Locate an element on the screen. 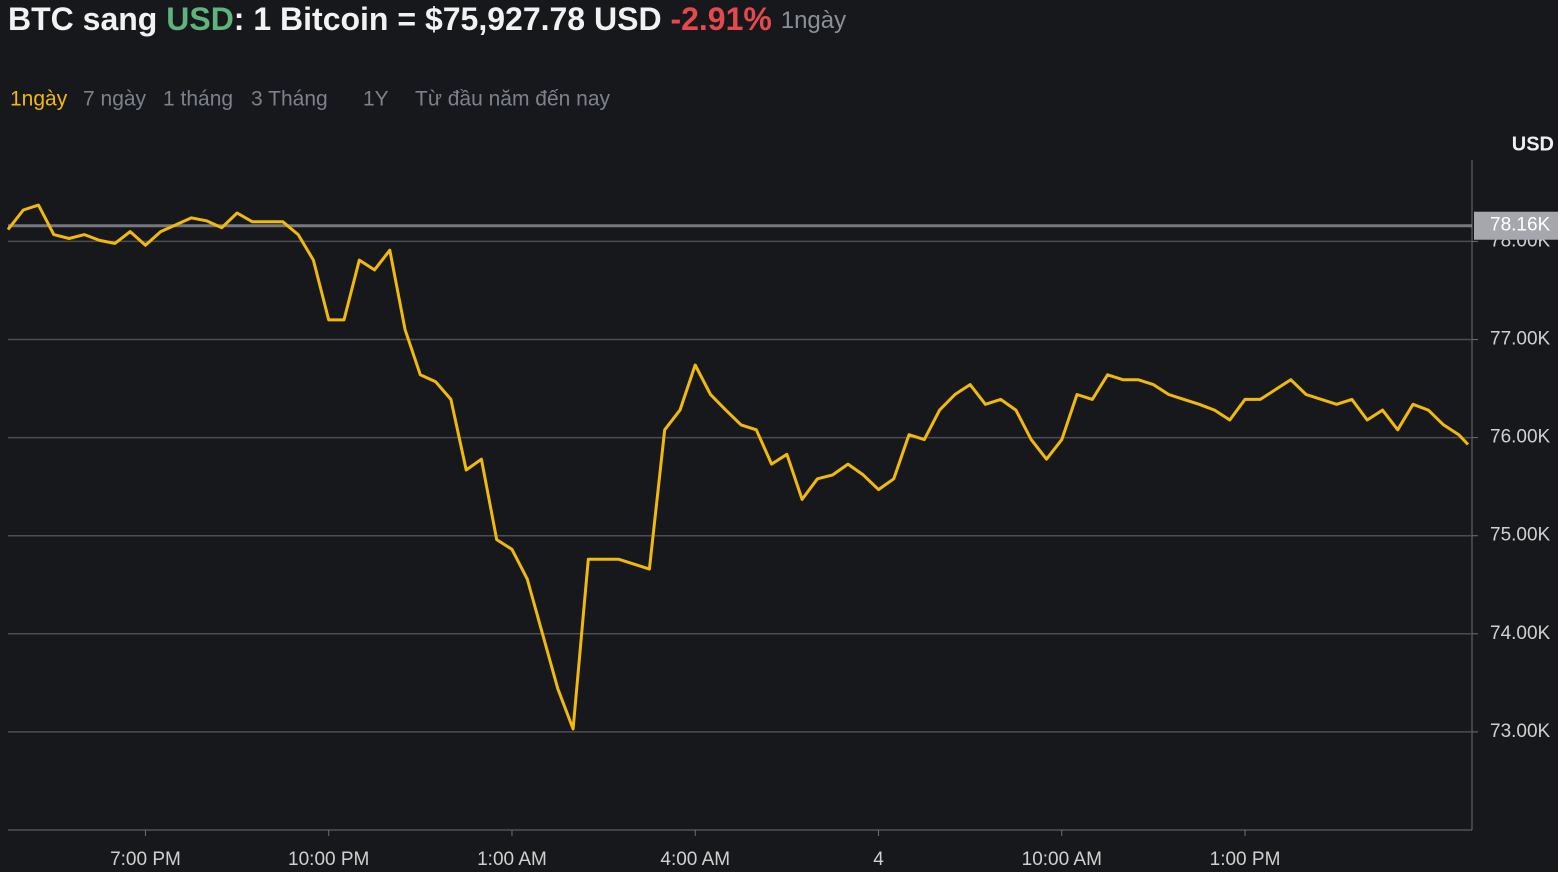 This screenshot has width=1558, height=872. x-tick-label: 7:00 PM is located at coordinates (145, 859).